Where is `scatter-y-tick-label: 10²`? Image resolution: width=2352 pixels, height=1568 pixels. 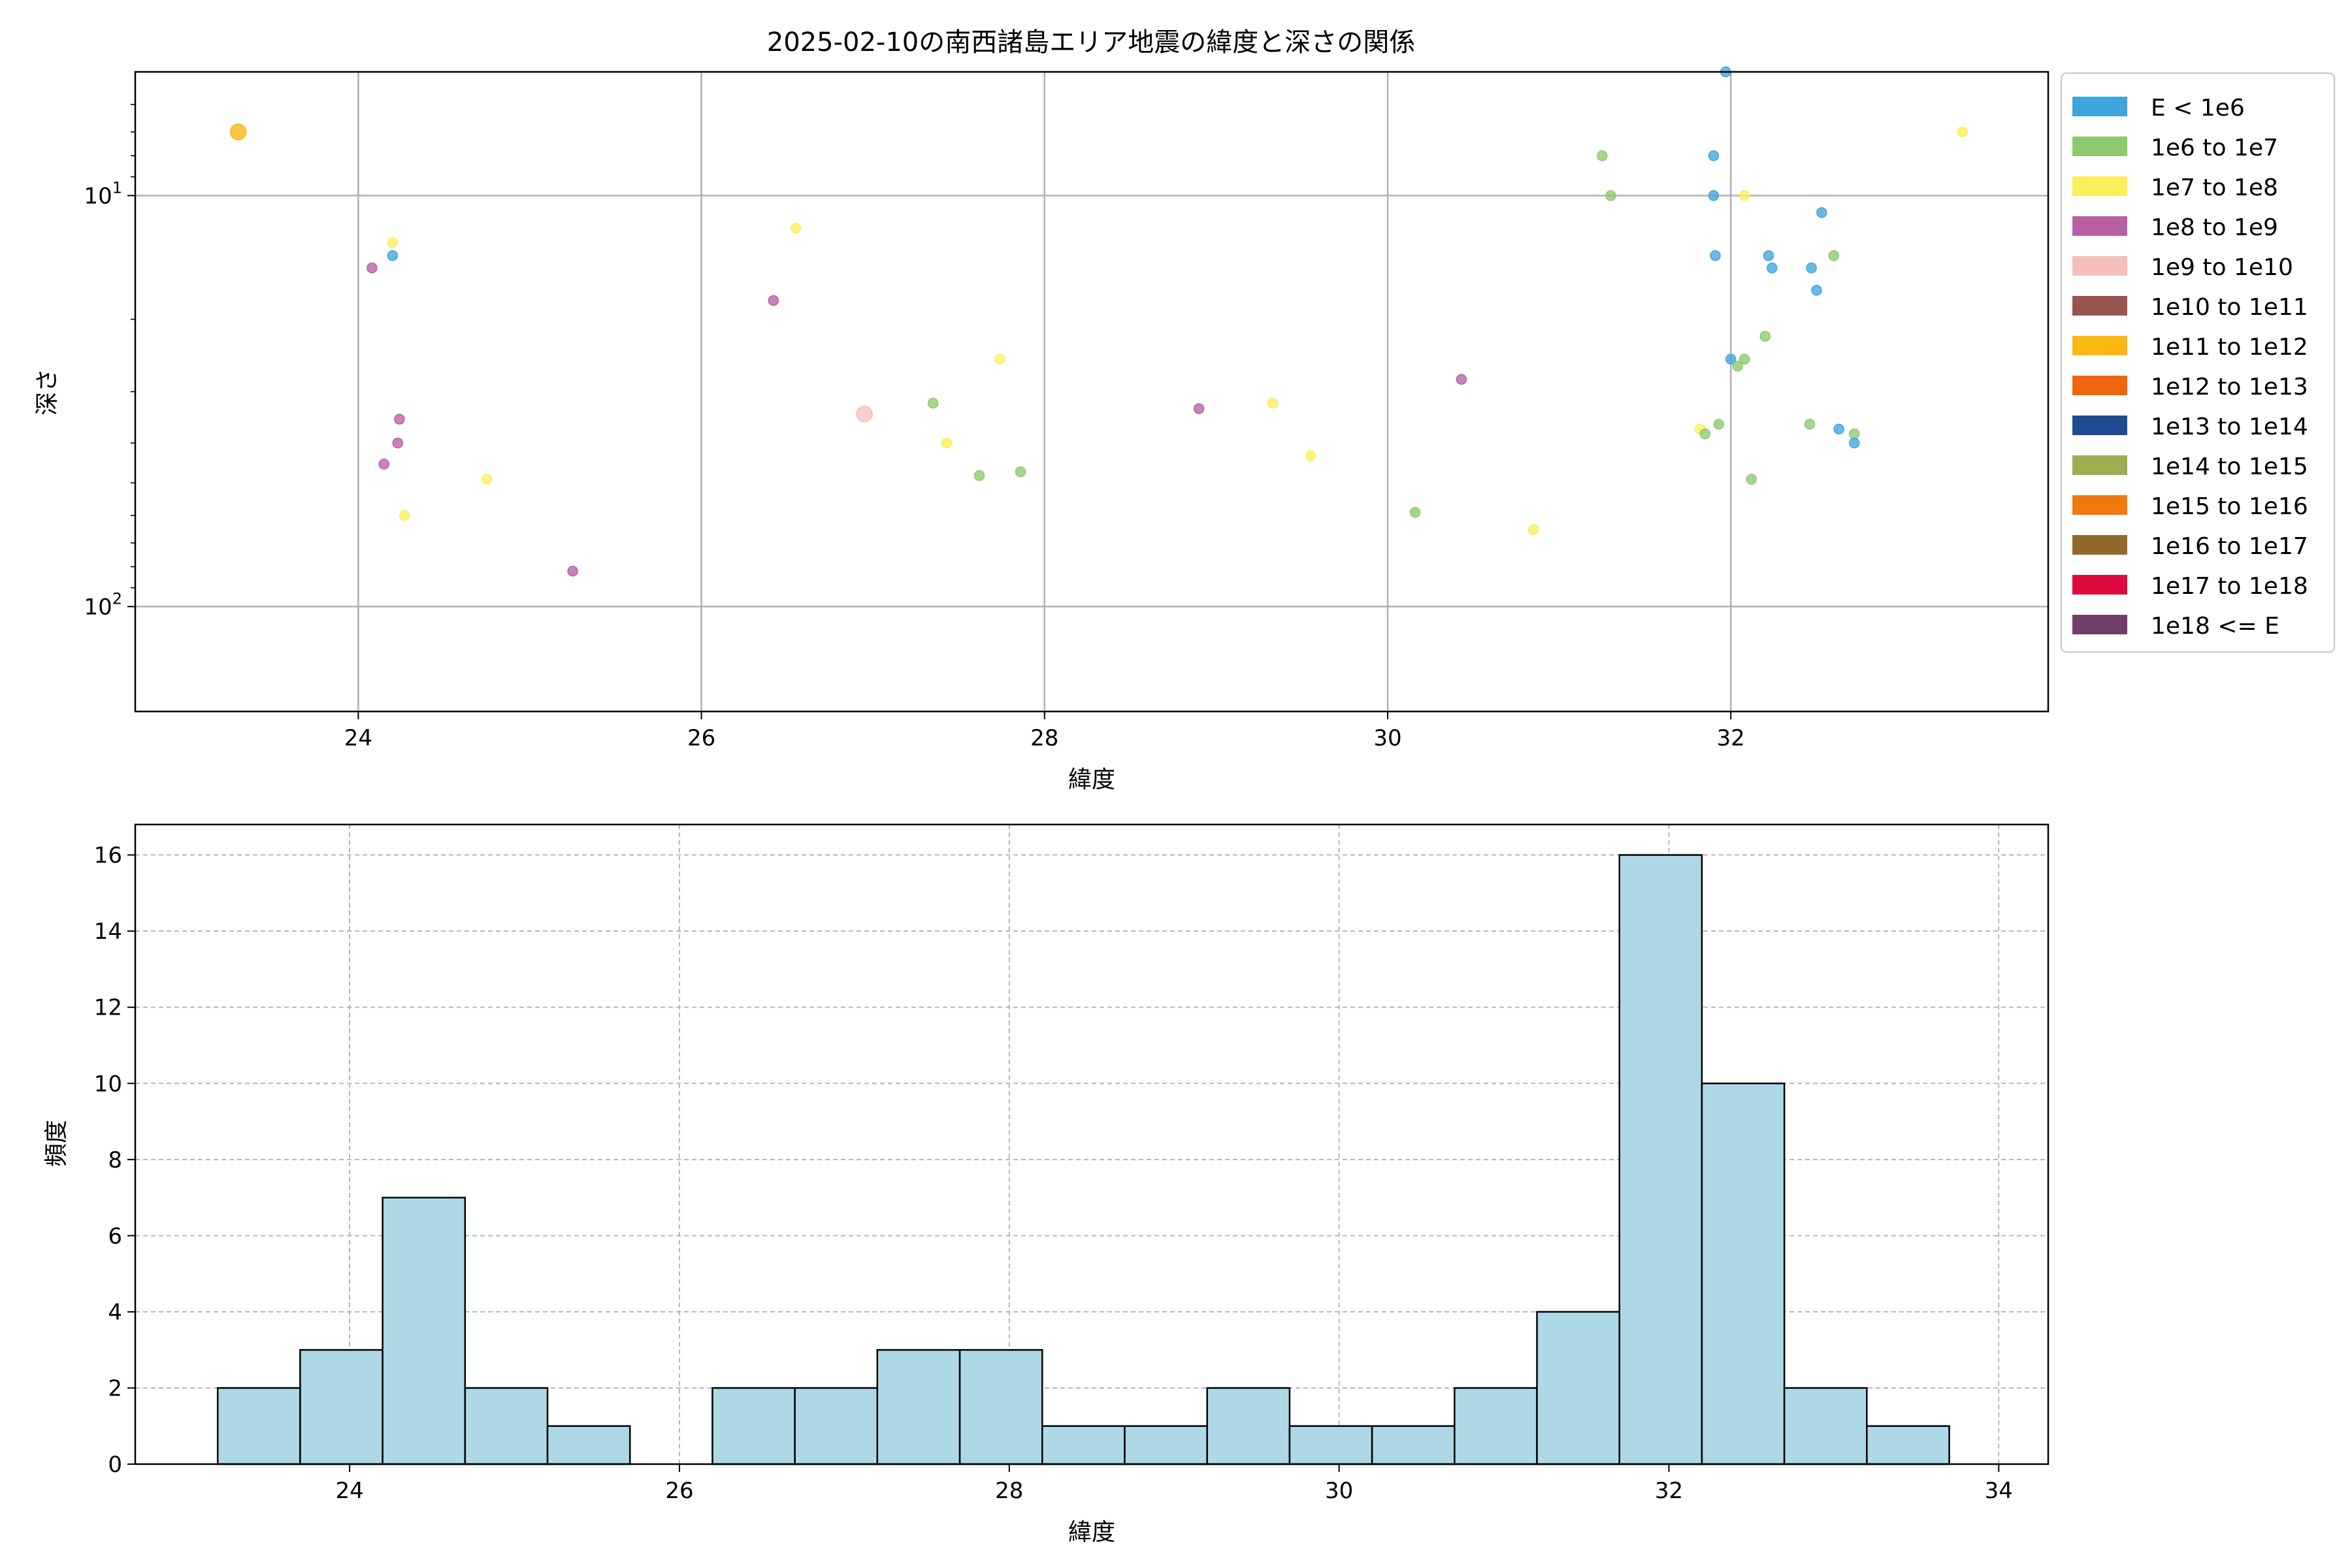
scatter-y-tick-label: 10² is located at coordinates (103, 604).